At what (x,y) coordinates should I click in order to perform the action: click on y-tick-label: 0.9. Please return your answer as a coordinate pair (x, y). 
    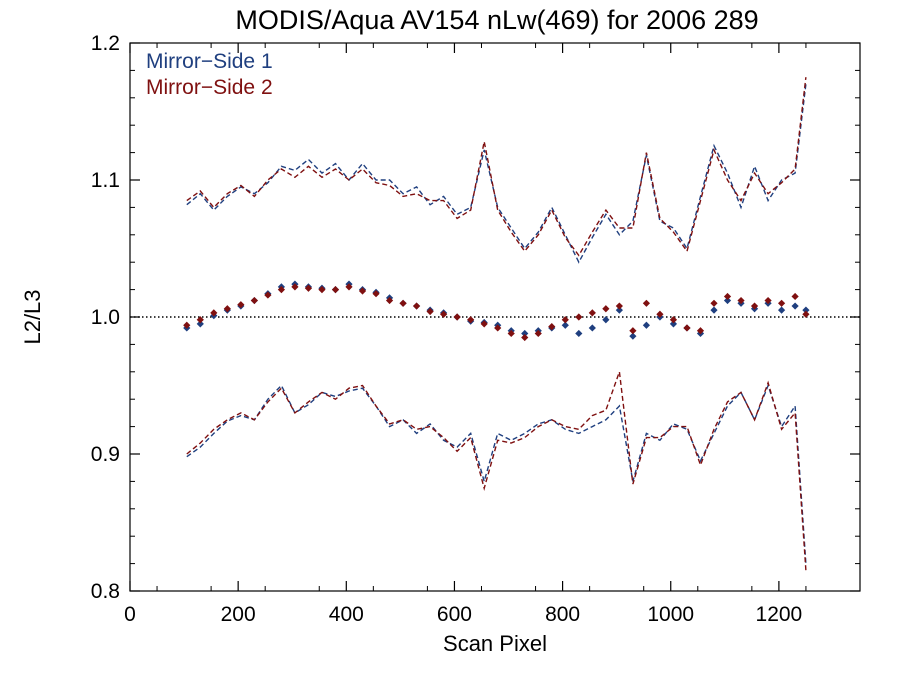
    Looking at the image, I should click on (105, 454).